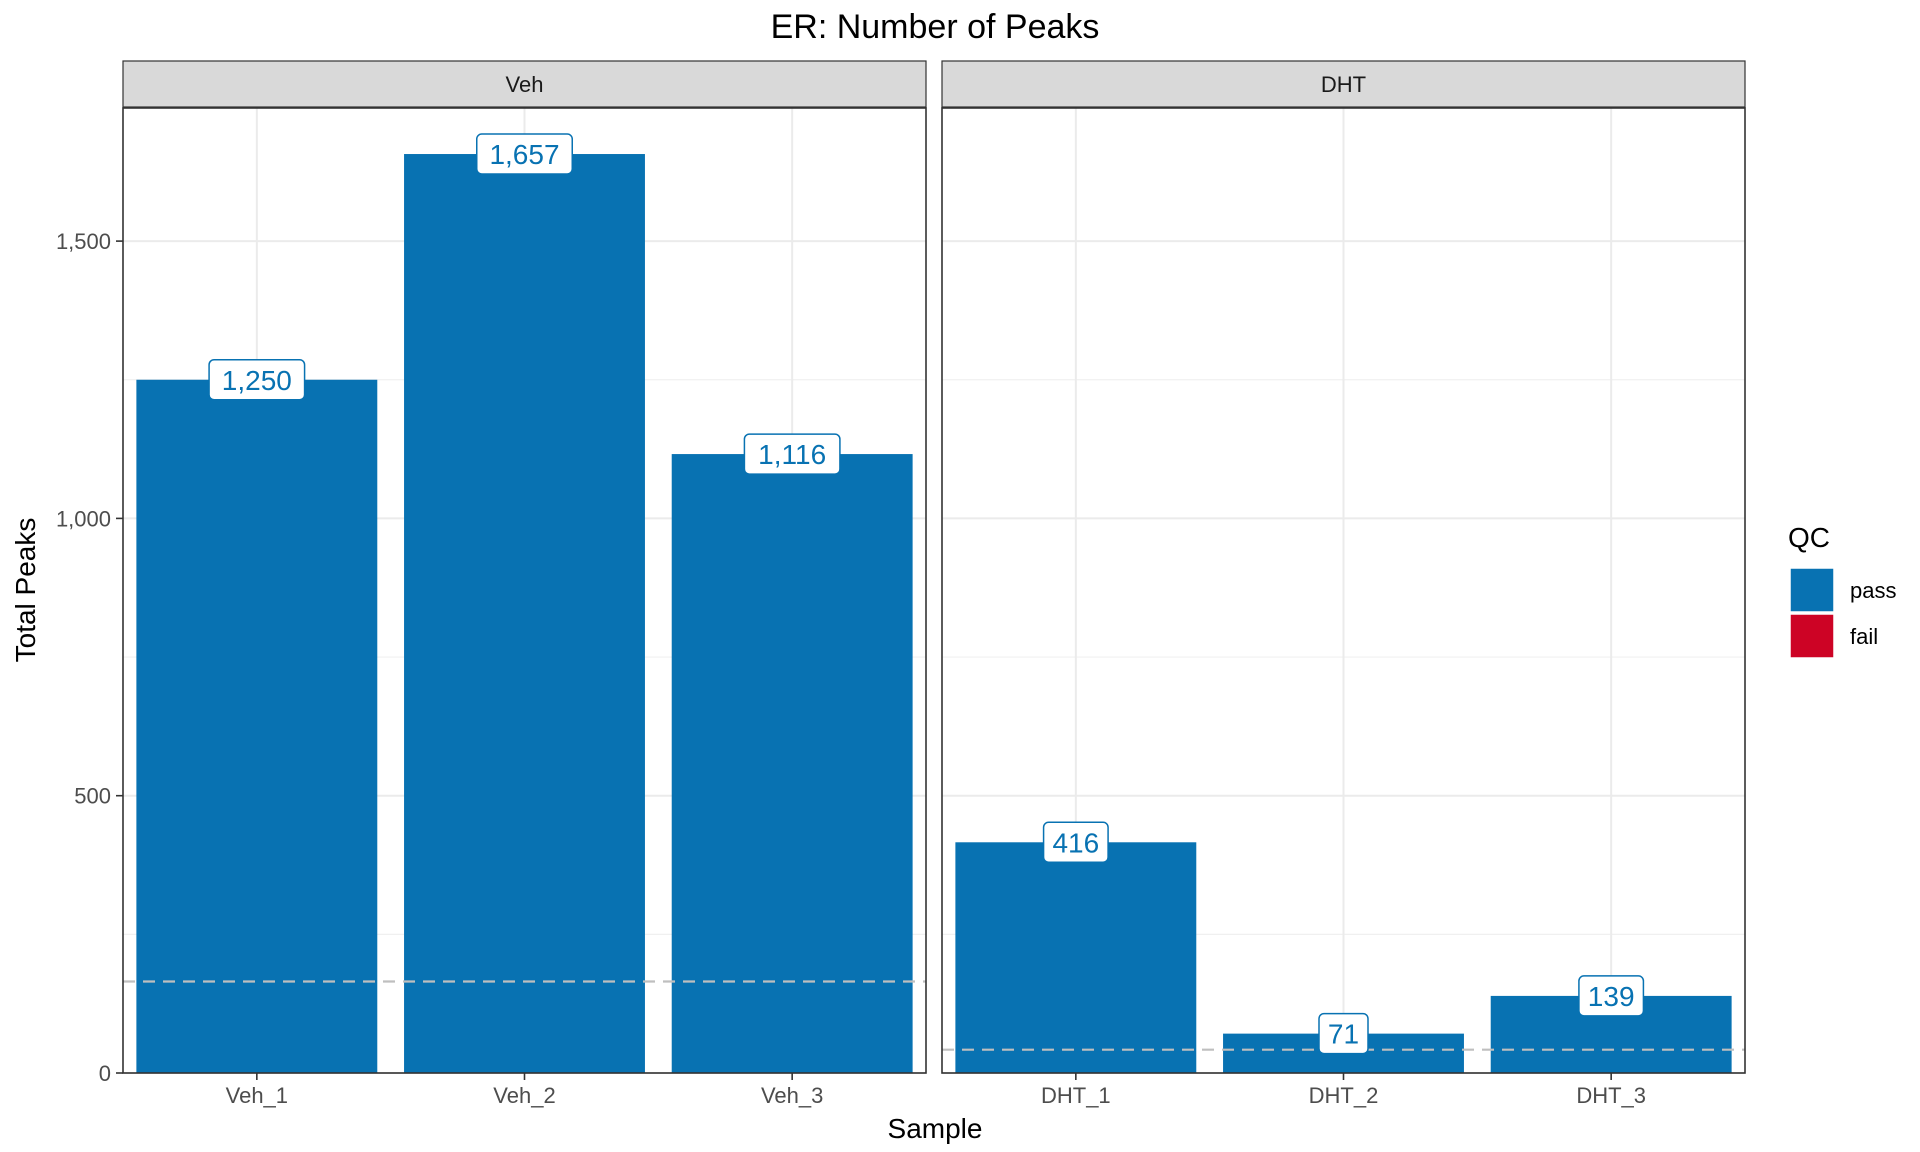  I want to click on svg-text: 1,250, so click(257, 380).